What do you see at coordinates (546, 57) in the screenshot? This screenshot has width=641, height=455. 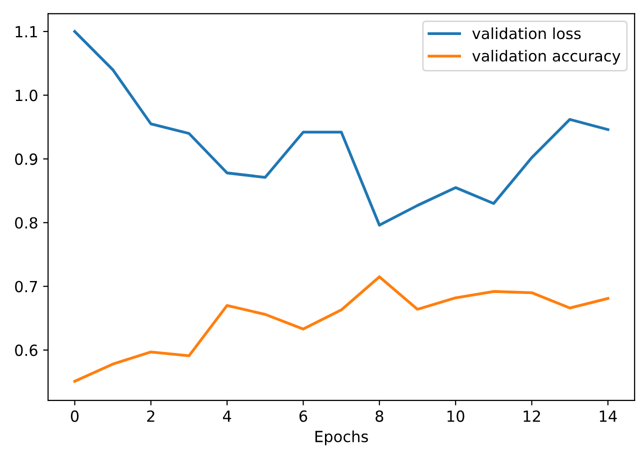 I see `legend-label: validation accuracy` at bounding box center [546, 57].